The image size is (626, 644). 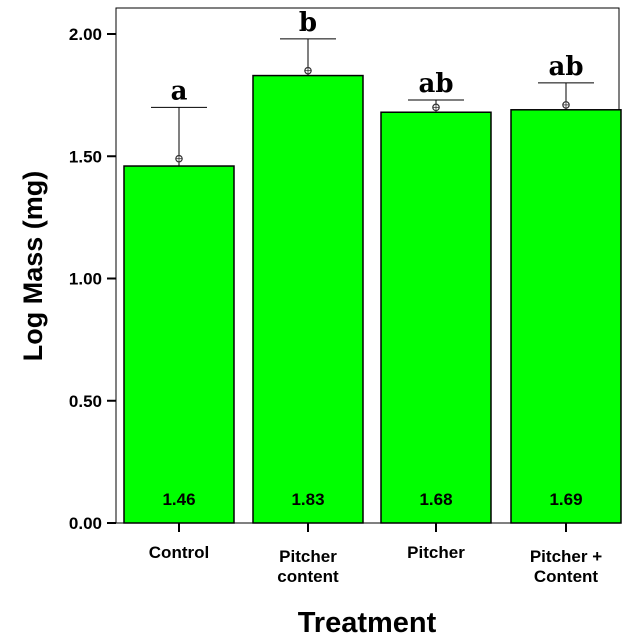 What do you see at coordinates (565, 499) in the screenshot?
I see `bar-value-label: 1.69` at bounding box center [565, 499].